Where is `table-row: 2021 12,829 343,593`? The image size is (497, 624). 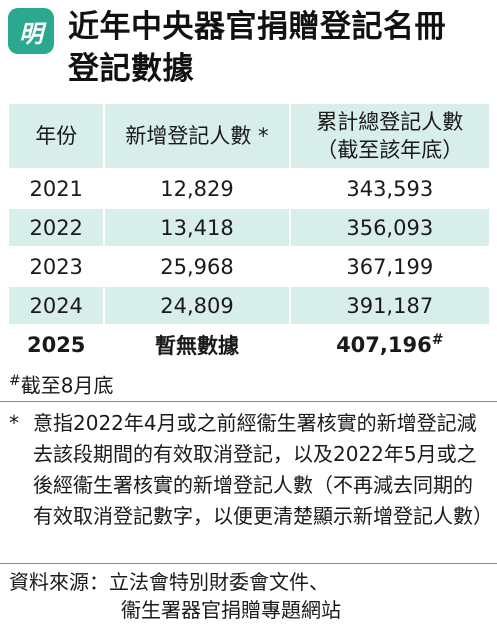 table-row: 2021 12,829 343,593 is located at coordinates (249, 188).